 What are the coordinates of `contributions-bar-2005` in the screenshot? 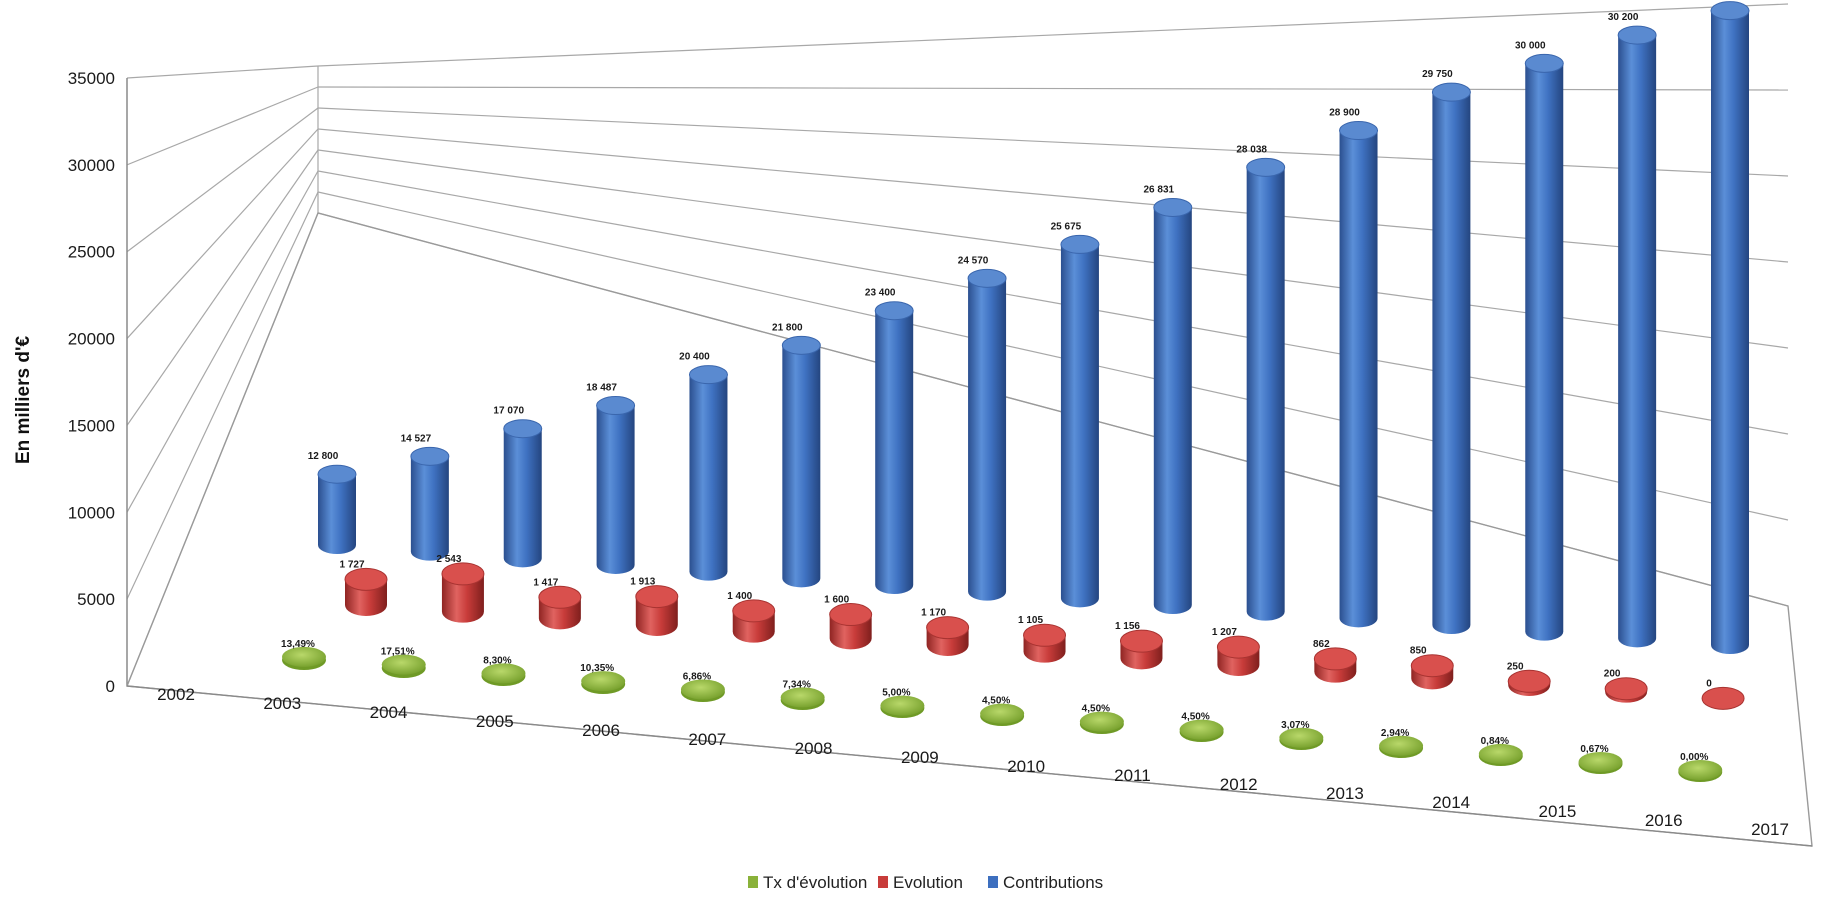 It's located at (616, 485).